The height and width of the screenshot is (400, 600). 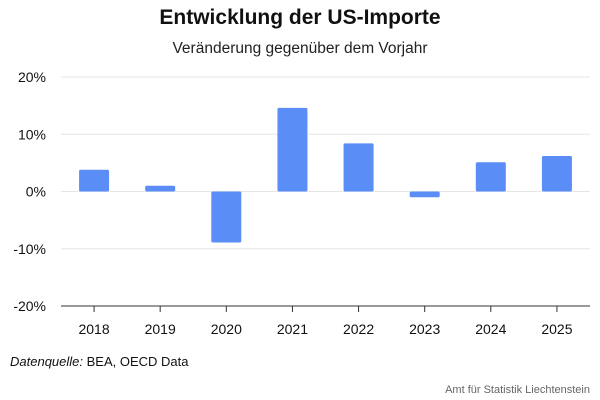 I want to click on x-tick-label: 2018, so click(x=93, y=329).